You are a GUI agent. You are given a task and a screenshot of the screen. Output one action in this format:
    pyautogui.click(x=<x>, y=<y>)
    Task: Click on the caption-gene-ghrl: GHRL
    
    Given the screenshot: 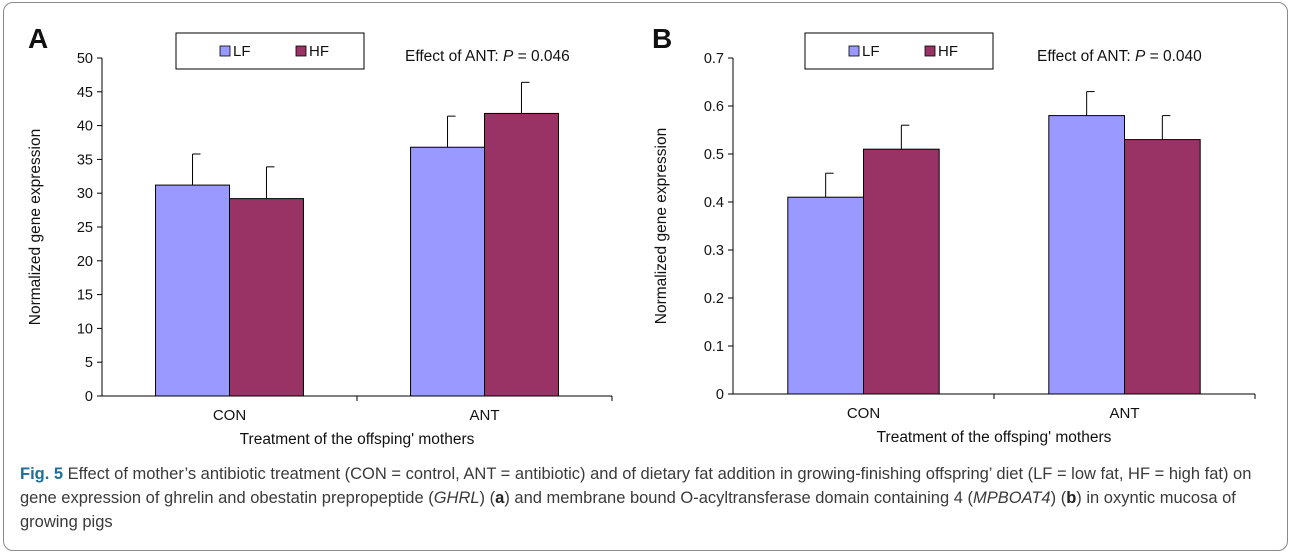 What is the action you would take?
    pyautogui.click(x=456, y=498)
    